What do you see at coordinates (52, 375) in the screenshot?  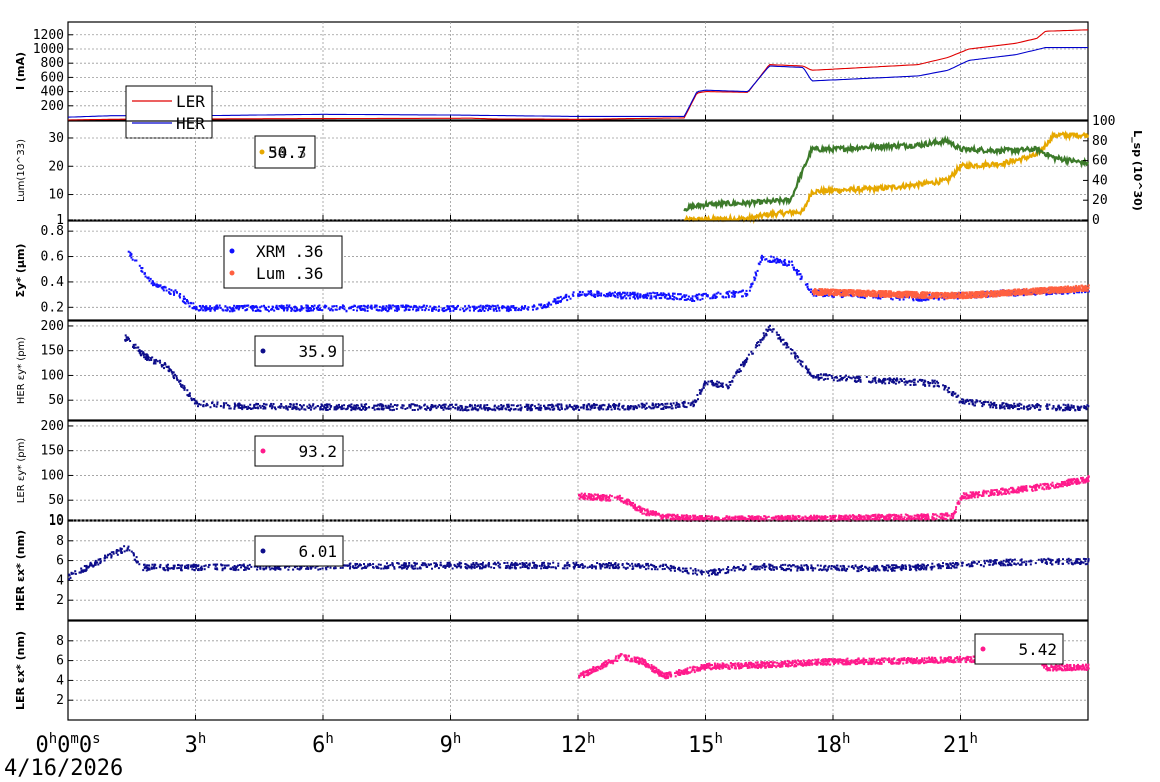 I see `y-tick-label: 100` at bounding box center [52, 375].